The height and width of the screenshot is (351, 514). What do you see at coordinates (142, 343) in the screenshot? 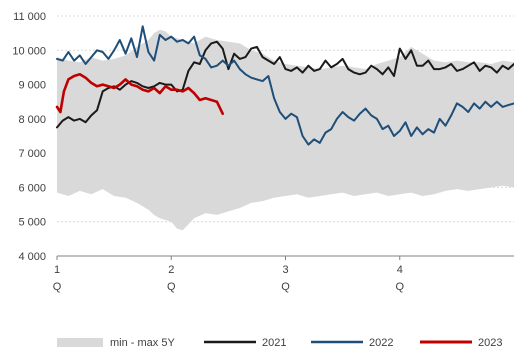
I see `legend-label-band: min - max 5Y` at bounding box center [142, 343].